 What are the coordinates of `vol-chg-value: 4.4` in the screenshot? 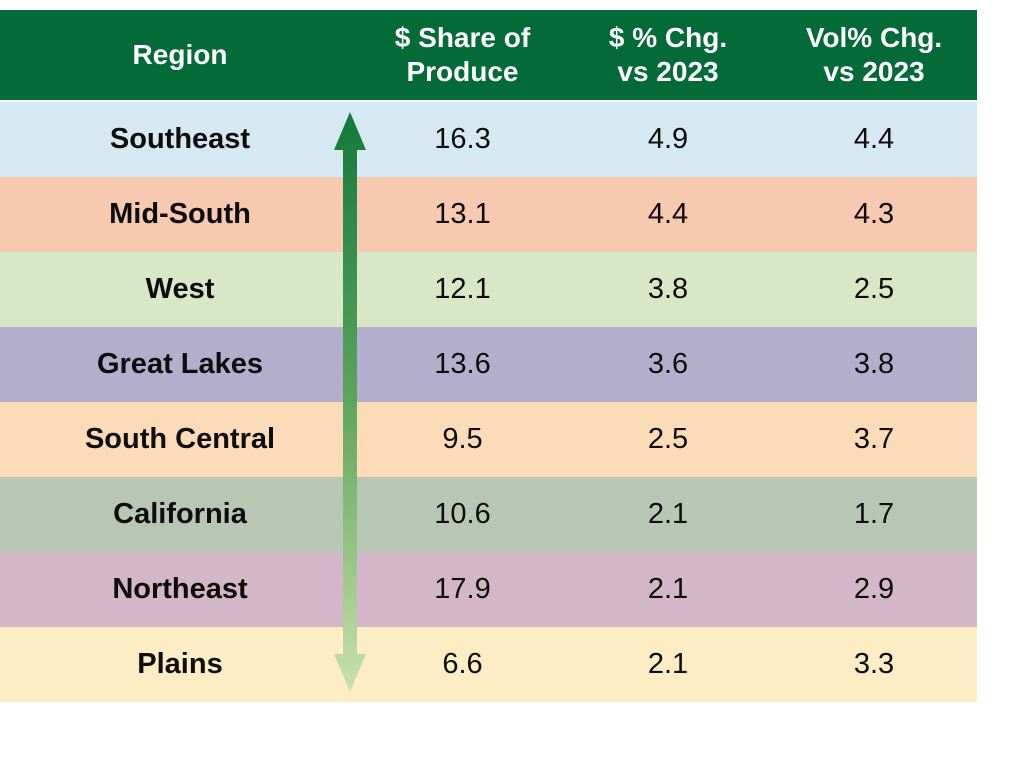 It's located at (874, 139).